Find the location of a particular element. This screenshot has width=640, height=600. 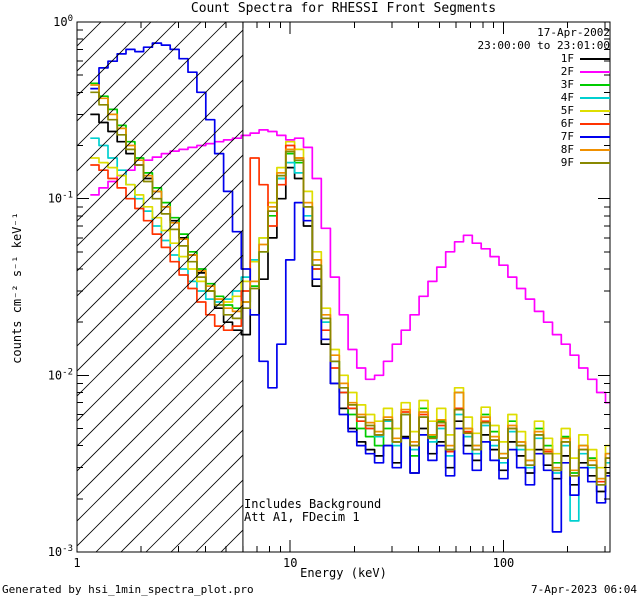

x-tick-label: 1 is located at coordinates (76, 563).